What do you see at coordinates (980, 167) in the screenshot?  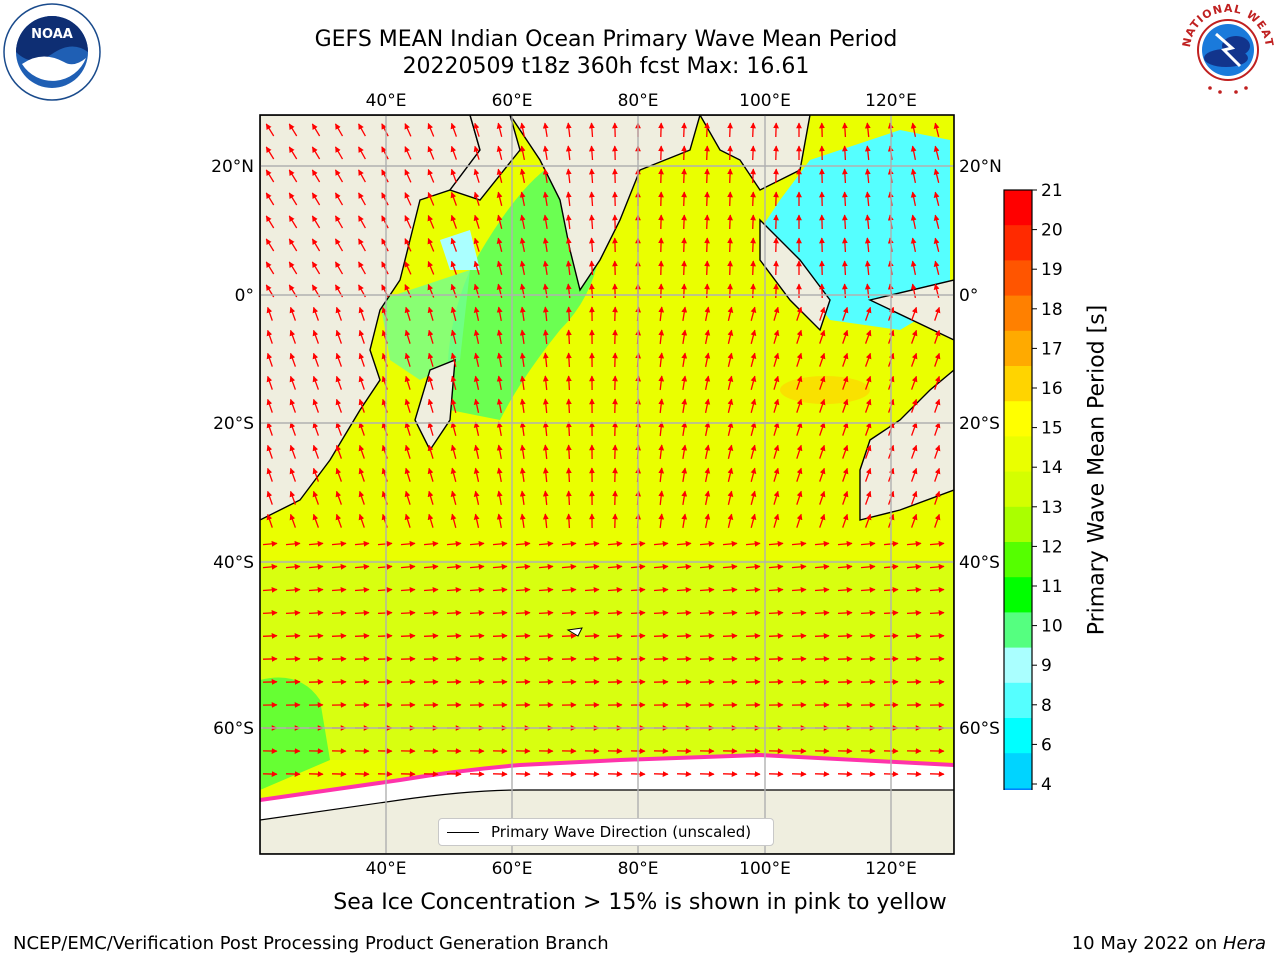 I see `lat-label-right: 20°N` at bounding box center [980, 167].